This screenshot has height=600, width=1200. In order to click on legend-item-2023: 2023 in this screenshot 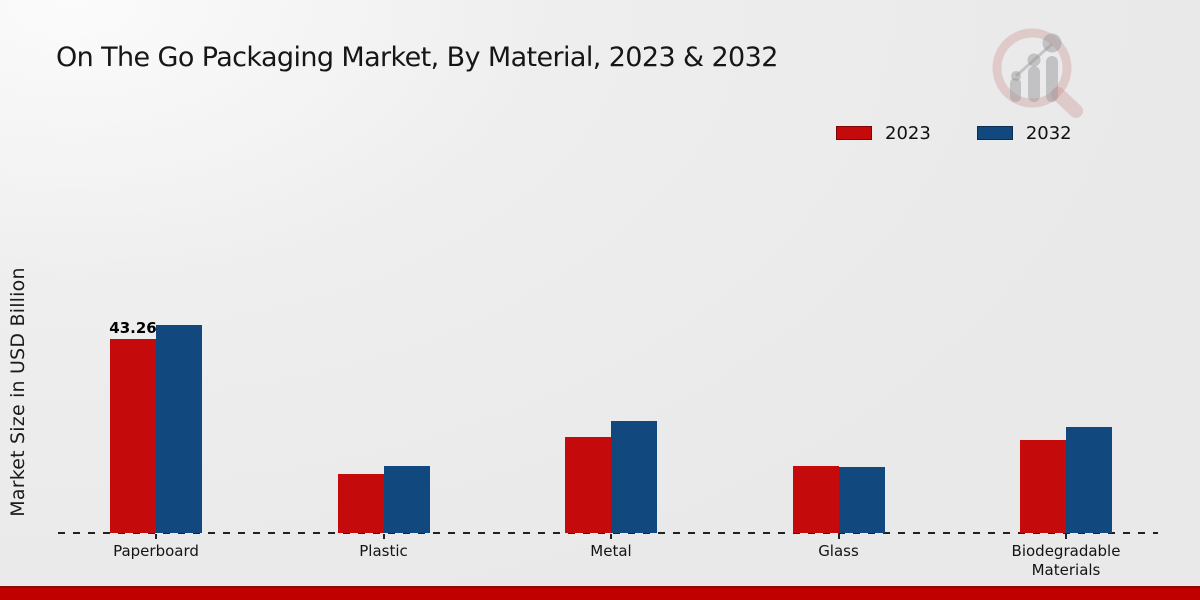, I will do `click(883, 133)`.